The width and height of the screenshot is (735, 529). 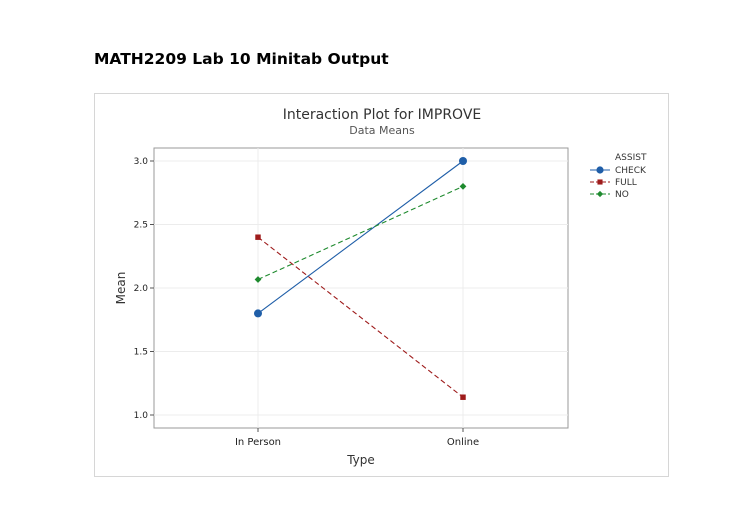 What do you see at coordinates (241, 59) in the screenshot?
I see `page-title: MATH2209 Lab 10 Minitab Output` at bounding box center [241, 59].